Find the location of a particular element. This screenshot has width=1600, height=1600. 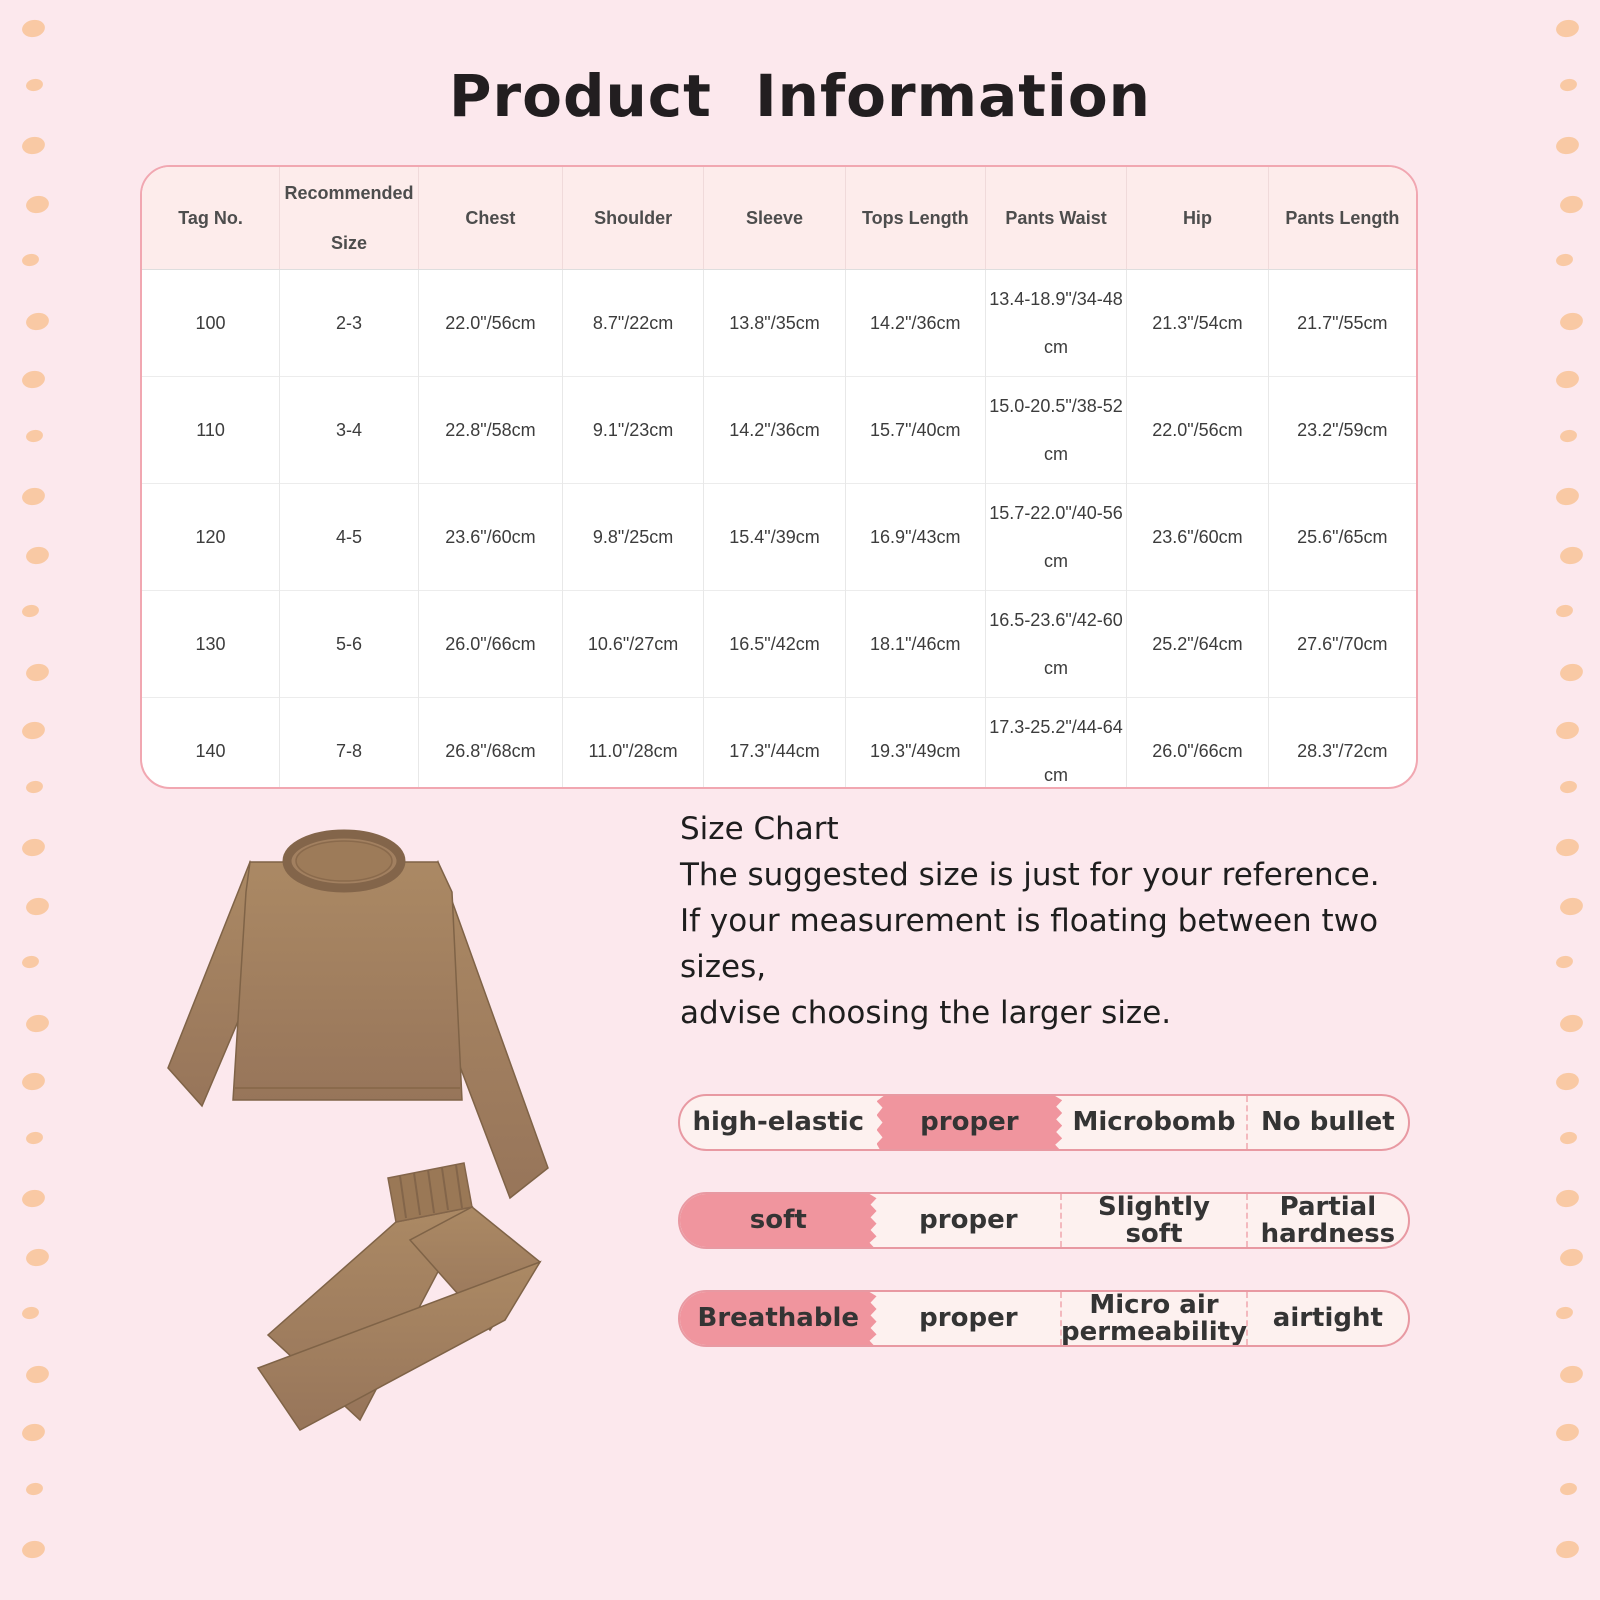

table-cell: 21.7"/55cm is located at coordinates (1342, 323).